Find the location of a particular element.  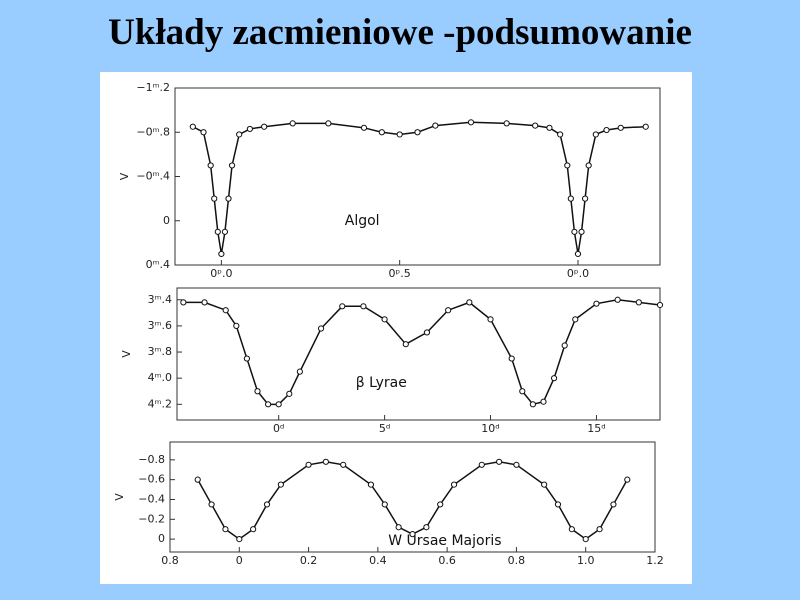

y-tick-label: −0ᵐ.4 is located at coordinates (153, 176).